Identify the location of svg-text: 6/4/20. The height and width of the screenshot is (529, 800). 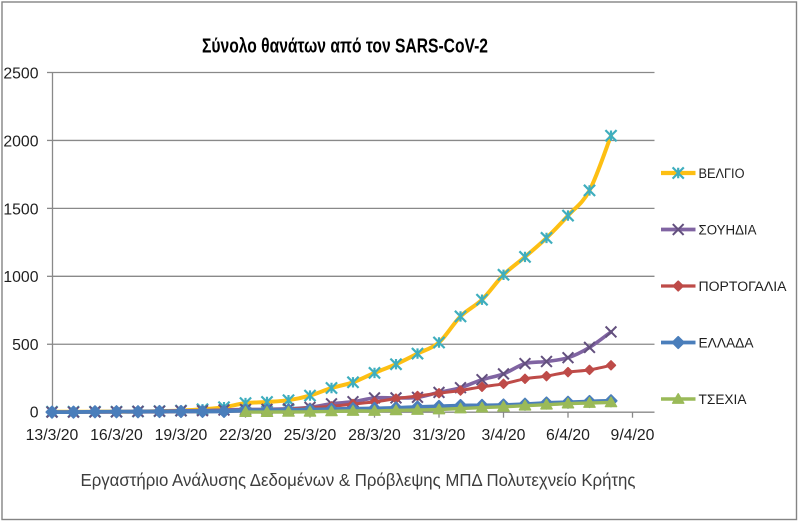
(568, 435).